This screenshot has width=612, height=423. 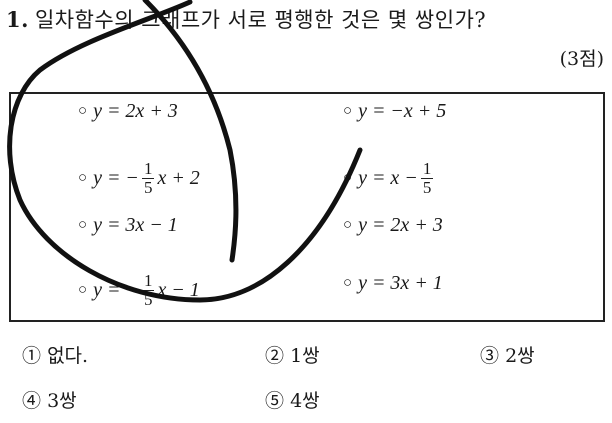 What do you see at coordinates (17, 19) in the screenshot?
I see `question-number: 1.` at bounding box center [17, 19].